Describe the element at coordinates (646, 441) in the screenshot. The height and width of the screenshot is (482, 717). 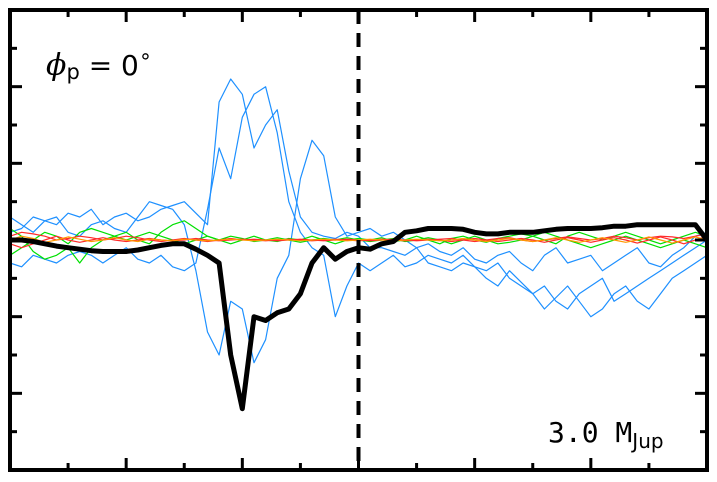
I see `mass-subscript: Jup` at that location.